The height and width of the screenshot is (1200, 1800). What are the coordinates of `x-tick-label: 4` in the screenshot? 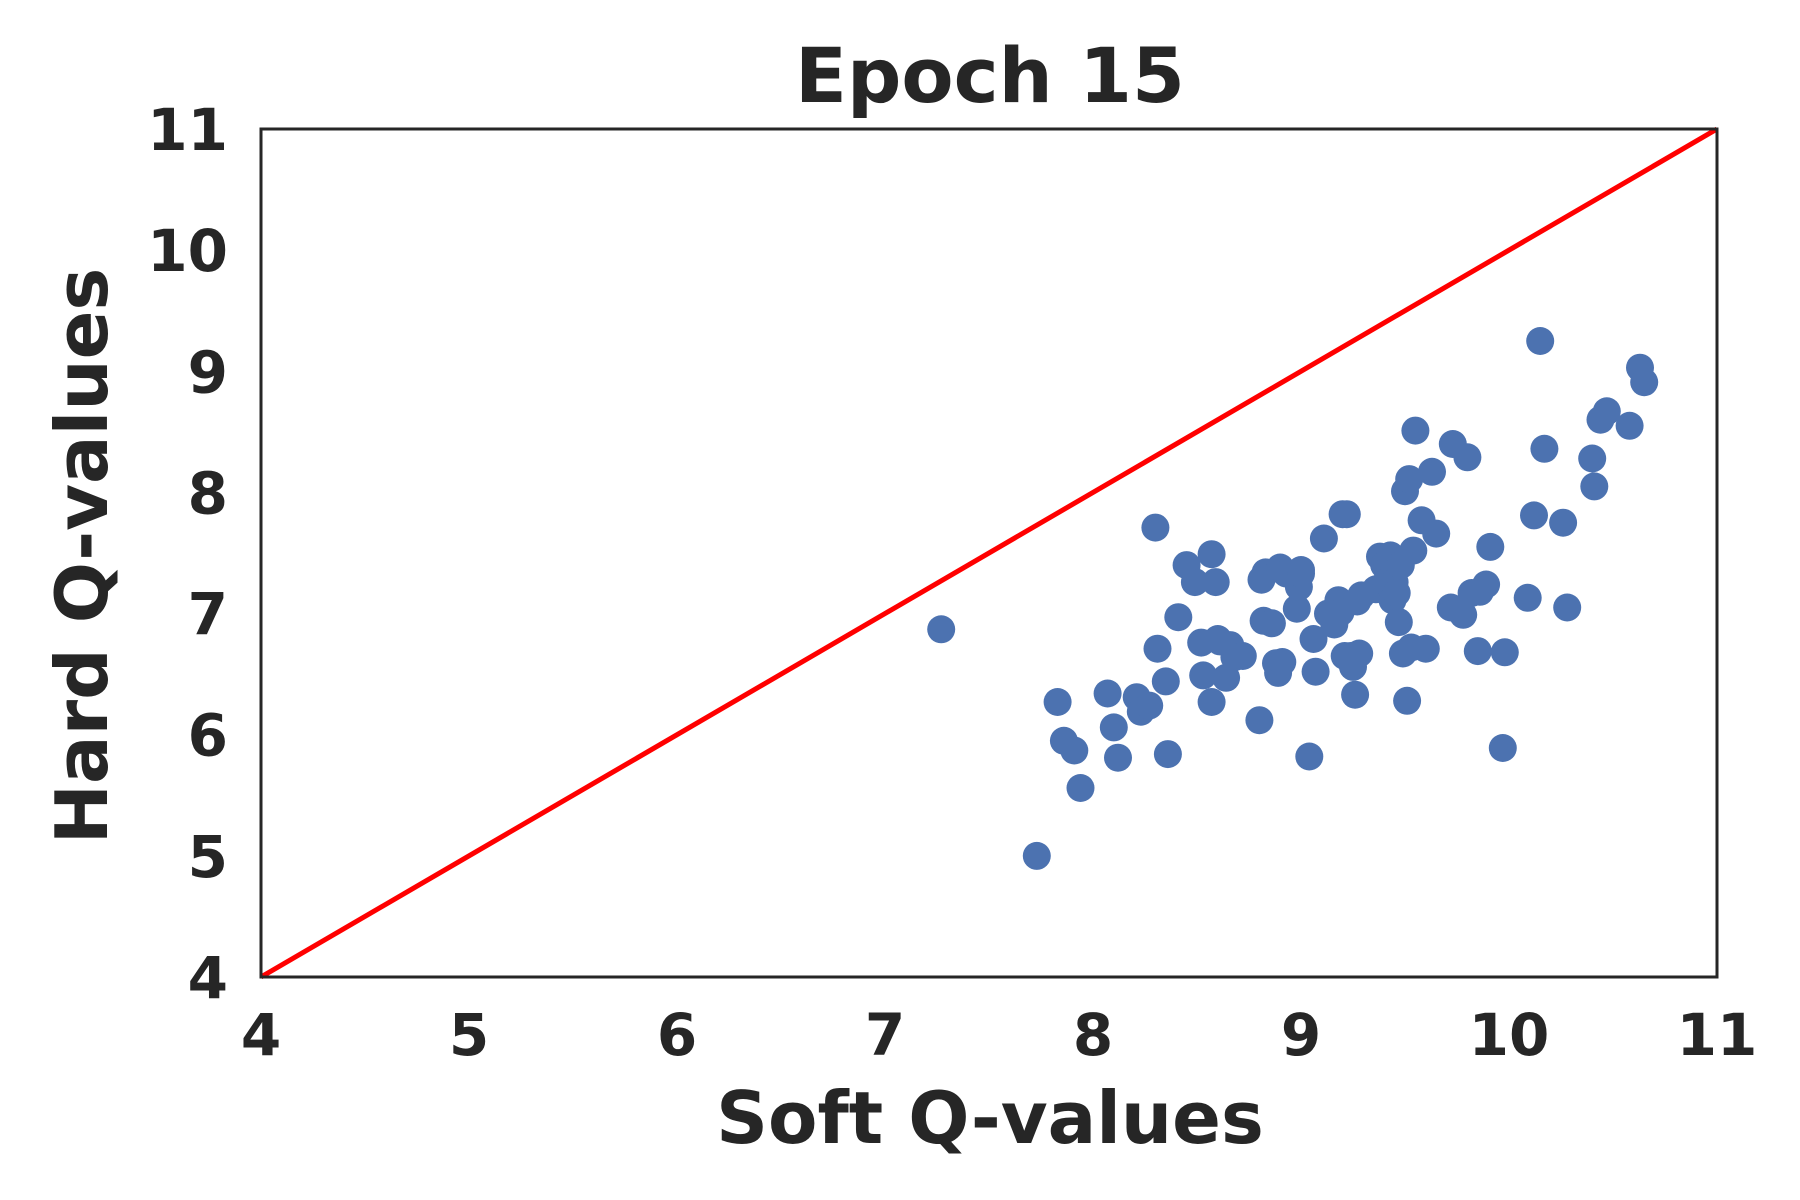 It's located at (261, 1035).